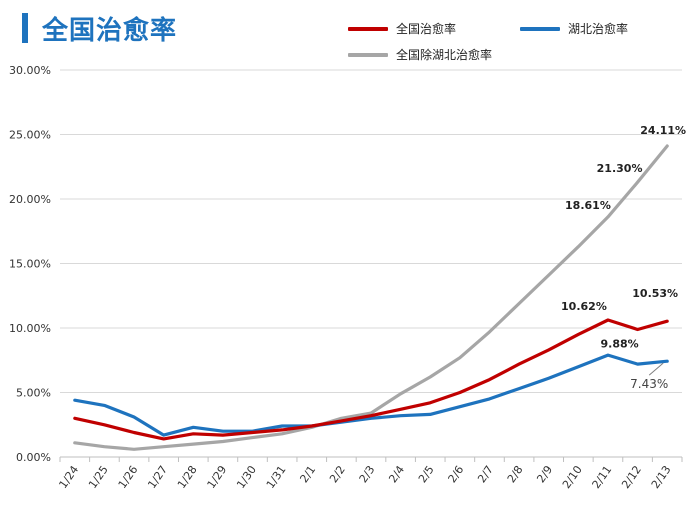  Describe the element at coordinates (30, 70) in the screenshot. I see `y-tick-label: 30.00%` at that location.